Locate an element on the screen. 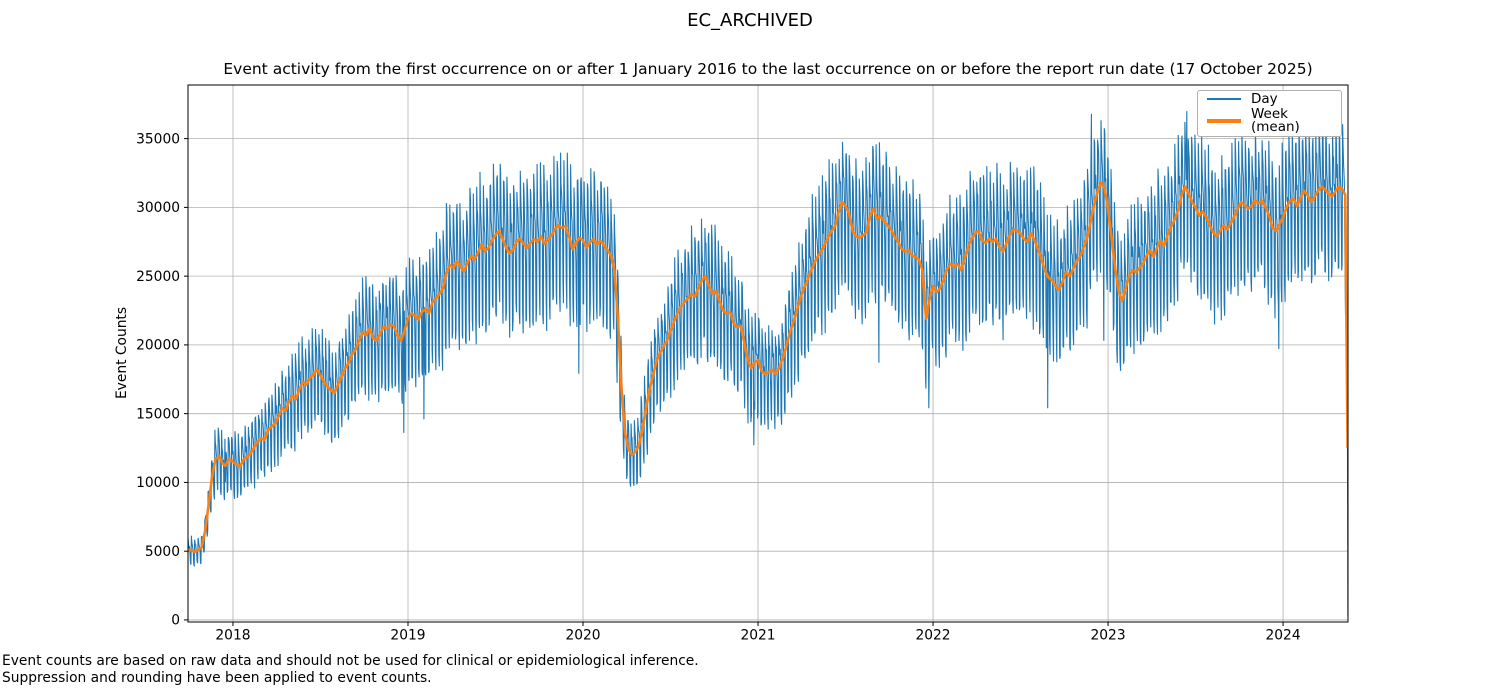 The height and width of the screenshot is (700, 1500). y-tick-label-15000: 15000 is located at coordinates (158, 414).